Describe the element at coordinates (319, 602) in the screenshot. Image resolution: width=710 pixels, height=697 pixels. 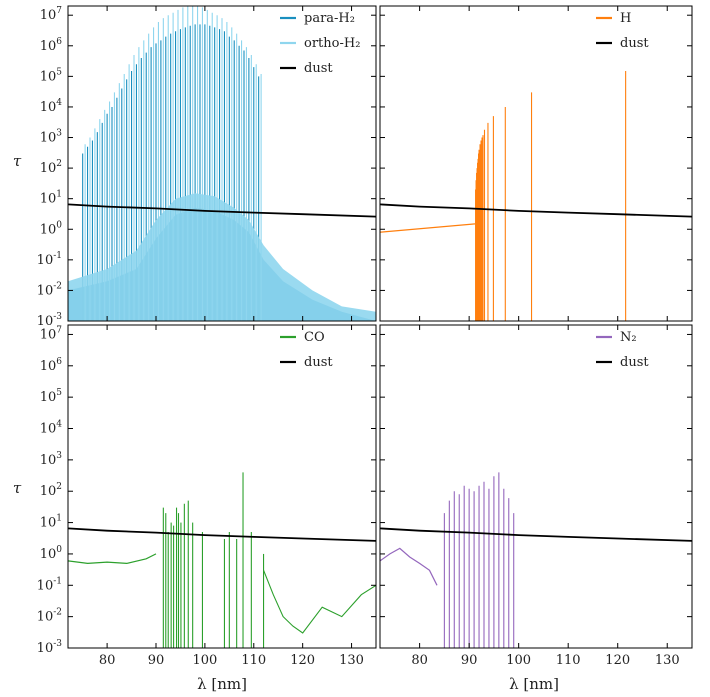
I see `series-co-tail` at that location.